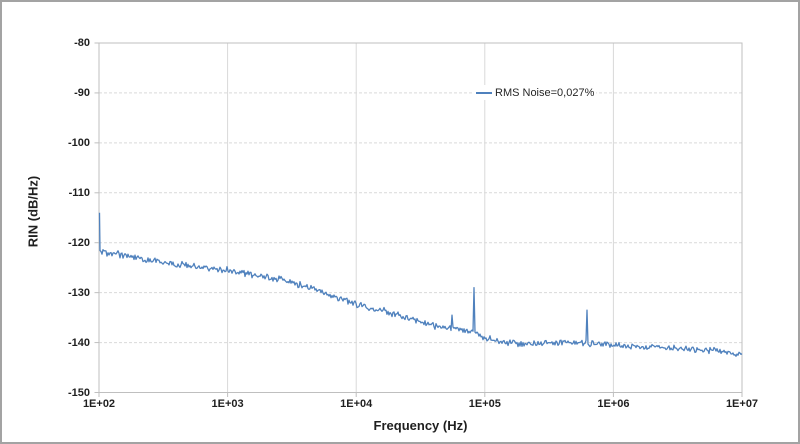  Describe the element at coordinates (545, 92) in the screenshot. I see `legend-label: RMS Noise=0,027%` at that location.